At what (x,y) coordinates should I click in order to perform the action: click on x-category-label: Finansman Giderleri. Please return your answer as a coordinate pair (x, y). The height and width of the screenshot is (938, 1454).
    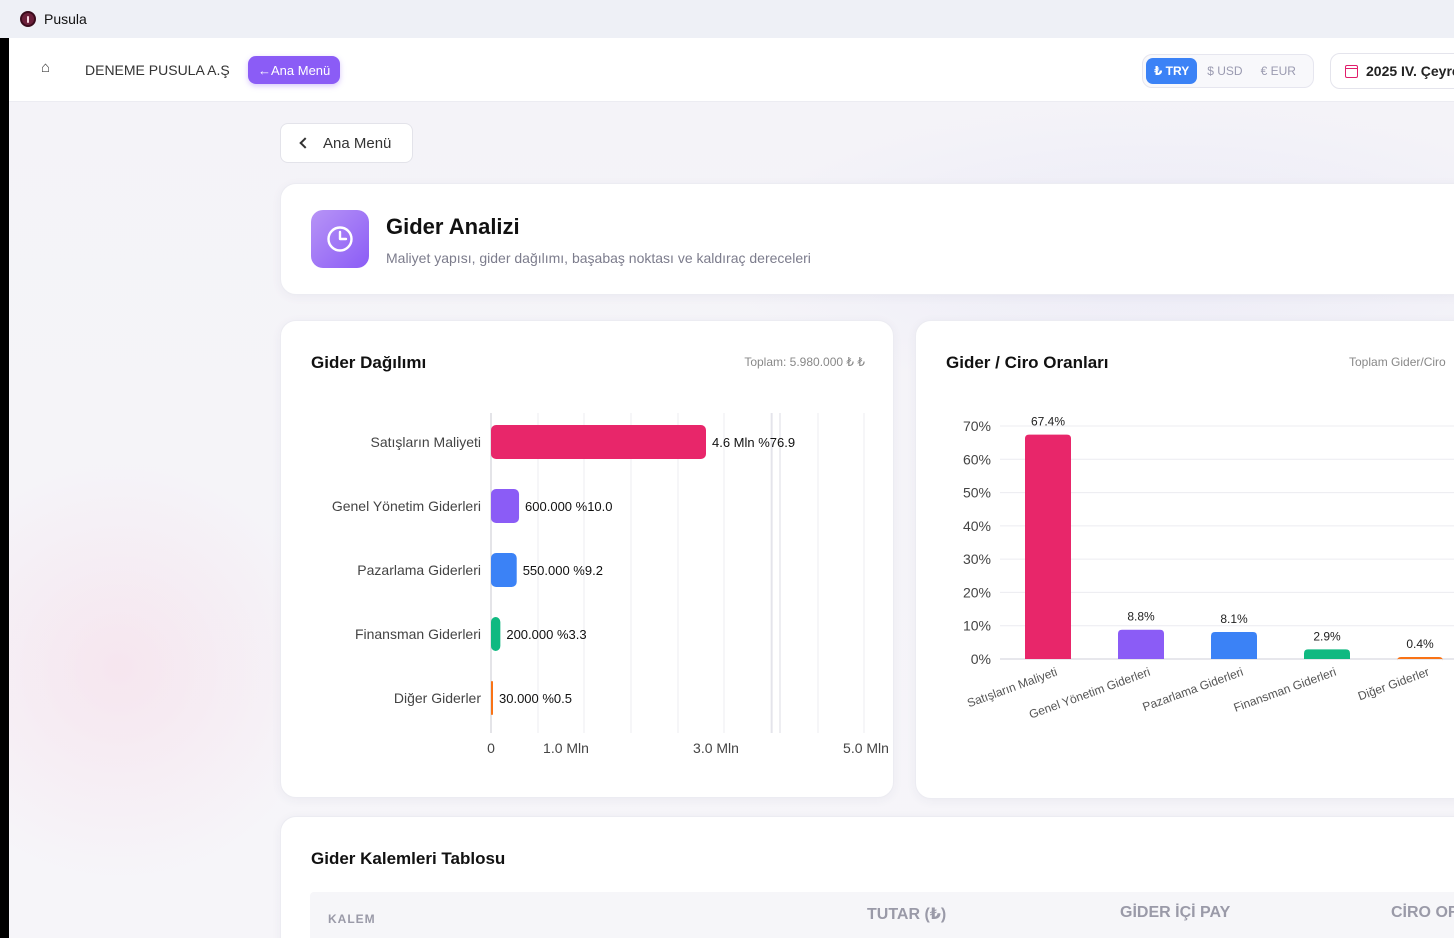
    Looking at the image, I should click on (1285, 690).